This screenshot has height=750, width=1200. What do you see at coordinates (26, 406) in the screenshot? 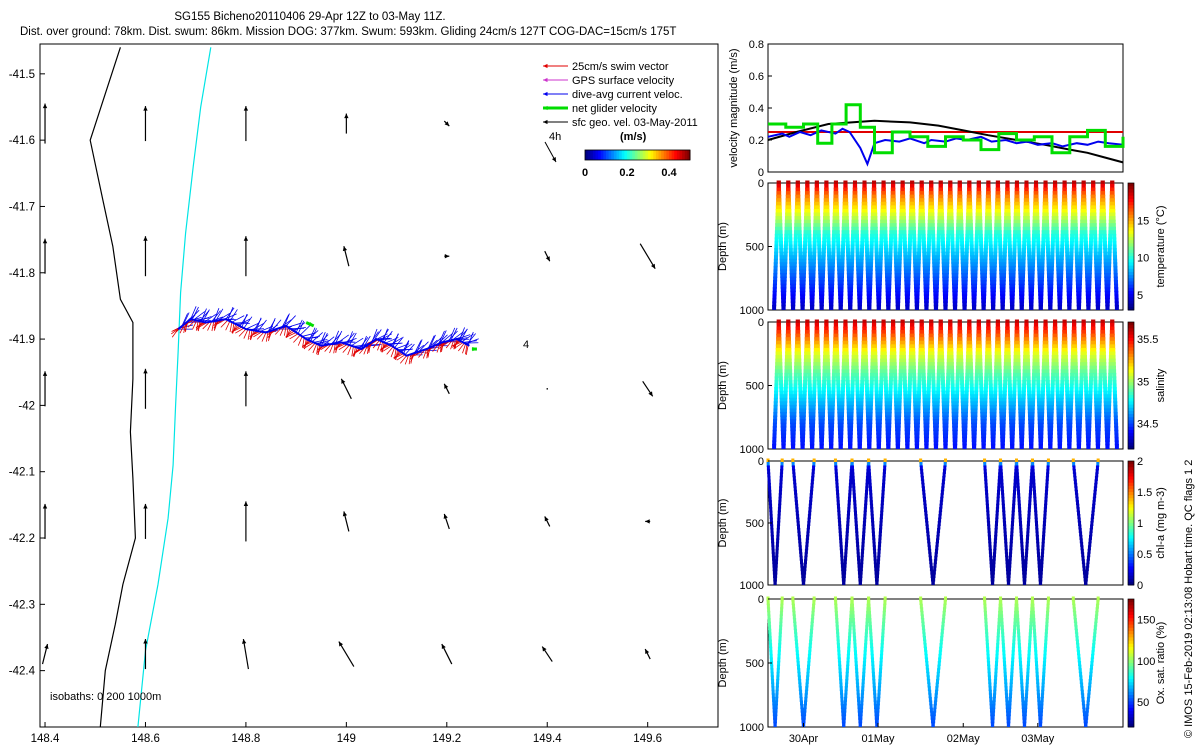
I see `map-ytick-label: -42` at bounding box center [26, 406].